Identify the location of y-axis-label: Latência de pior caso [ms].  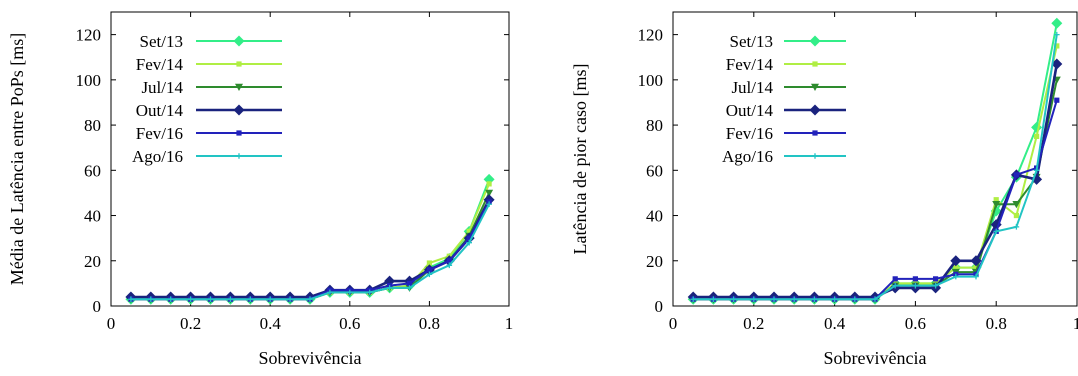
(580, 159).